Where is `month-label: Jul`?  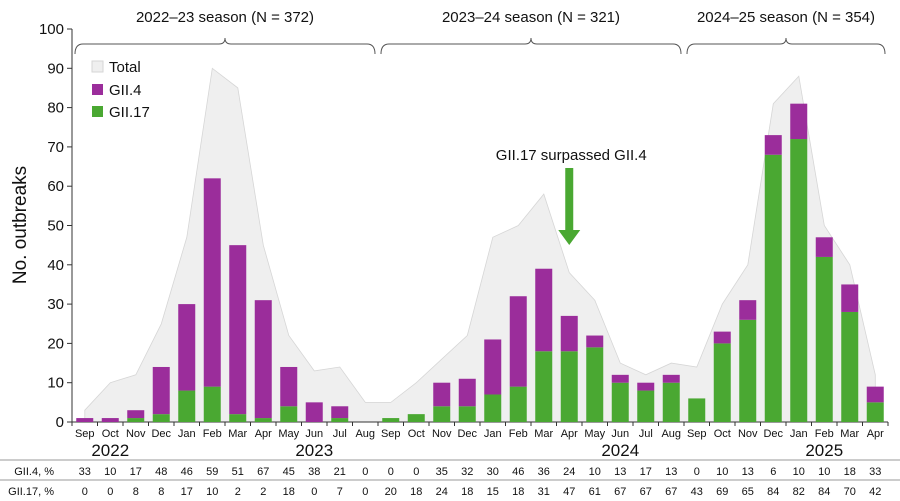
month-label: Jul is located at coordinates (340, 434).